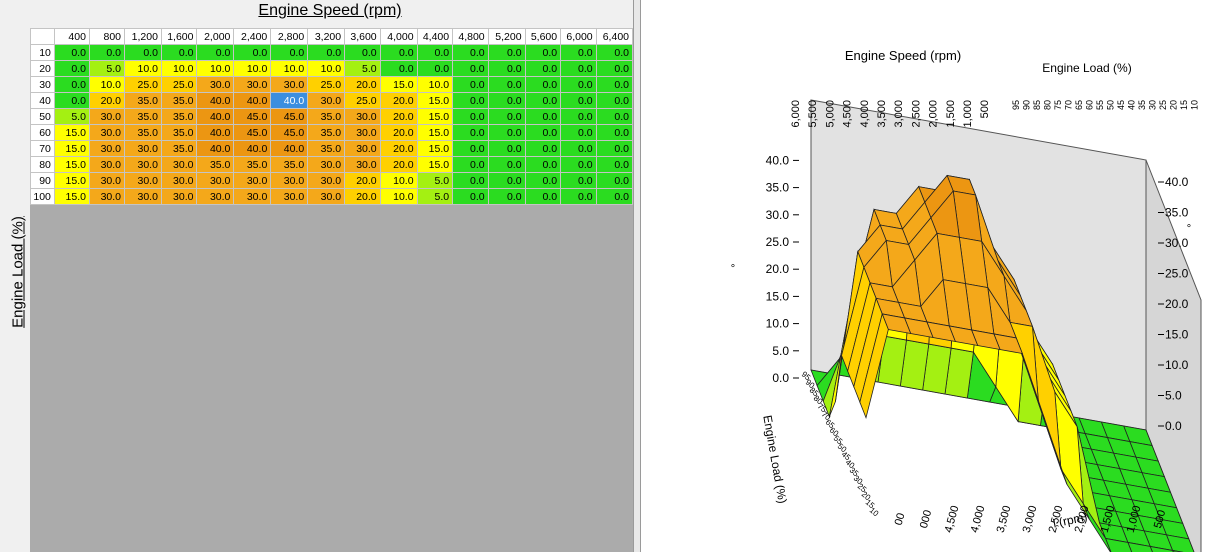 This screenshot has height=552, width=1217. Describe the element at coordinates (143, 84) in the screenshot. I see `map-cell: 25.0` at that location.